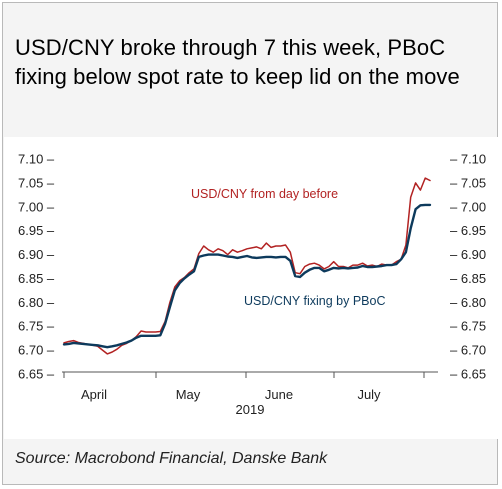 The width and height of the screenshot is (502, 489). What do you see at coordinates (468, 374) in the screenshot?
I see `y-tick-label-right: – 6.65` at bounding box center [468, 374].